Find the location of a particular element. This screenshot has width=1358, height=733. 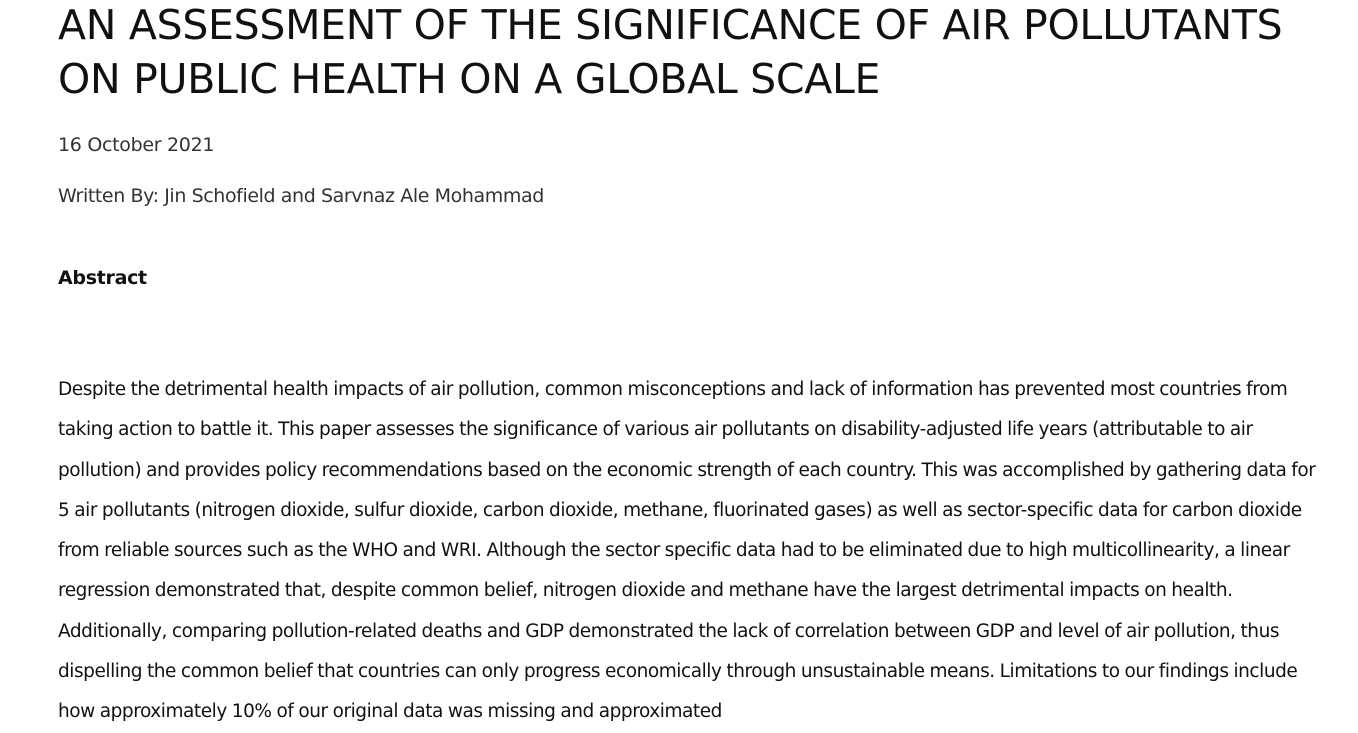

abstract-heading: Abstract is located at coordinates (102, 278).